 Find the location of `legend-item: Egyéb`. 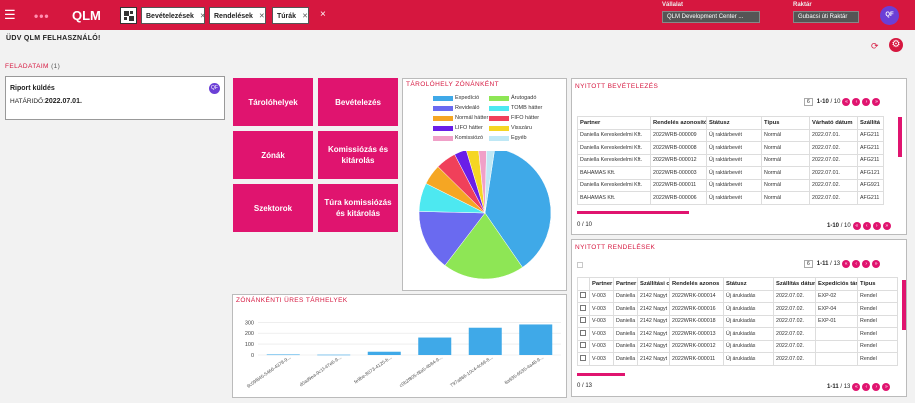

legend-item: Egyéb is located at coordinates (508, 138).